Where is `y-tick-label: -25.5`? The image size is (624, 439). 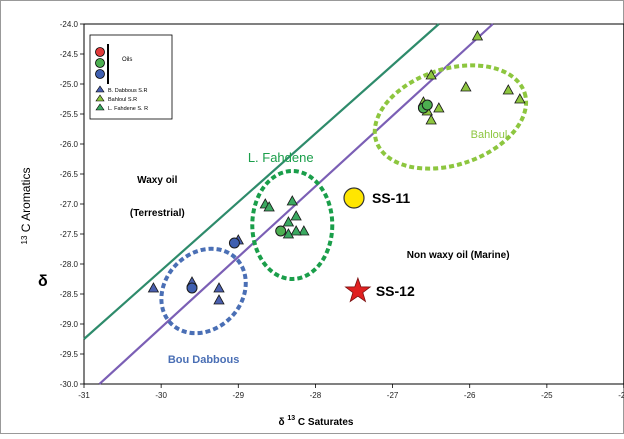 y-tick-label: -25.5 is located at coordinates (69, 114).